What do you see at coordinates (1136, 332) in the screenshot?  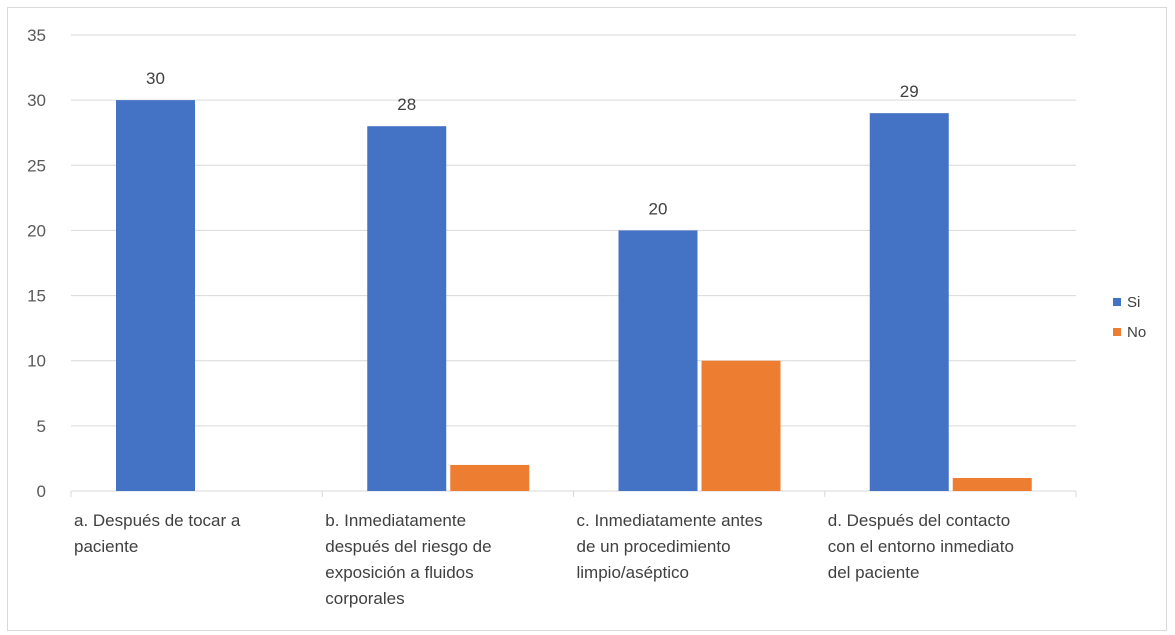 I see `legend-label-no: No` at bounding box center [1136, 332].